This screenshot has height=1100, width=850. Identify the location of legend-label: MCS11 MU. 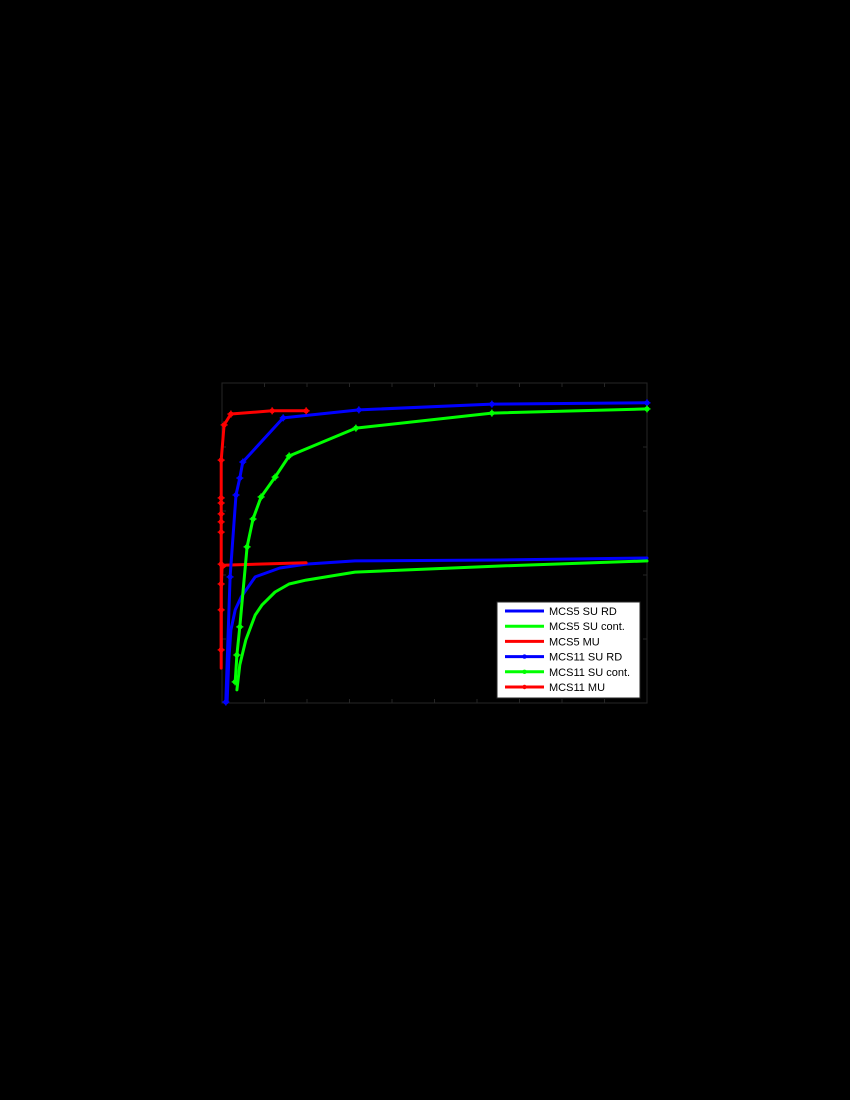
(577, 688).